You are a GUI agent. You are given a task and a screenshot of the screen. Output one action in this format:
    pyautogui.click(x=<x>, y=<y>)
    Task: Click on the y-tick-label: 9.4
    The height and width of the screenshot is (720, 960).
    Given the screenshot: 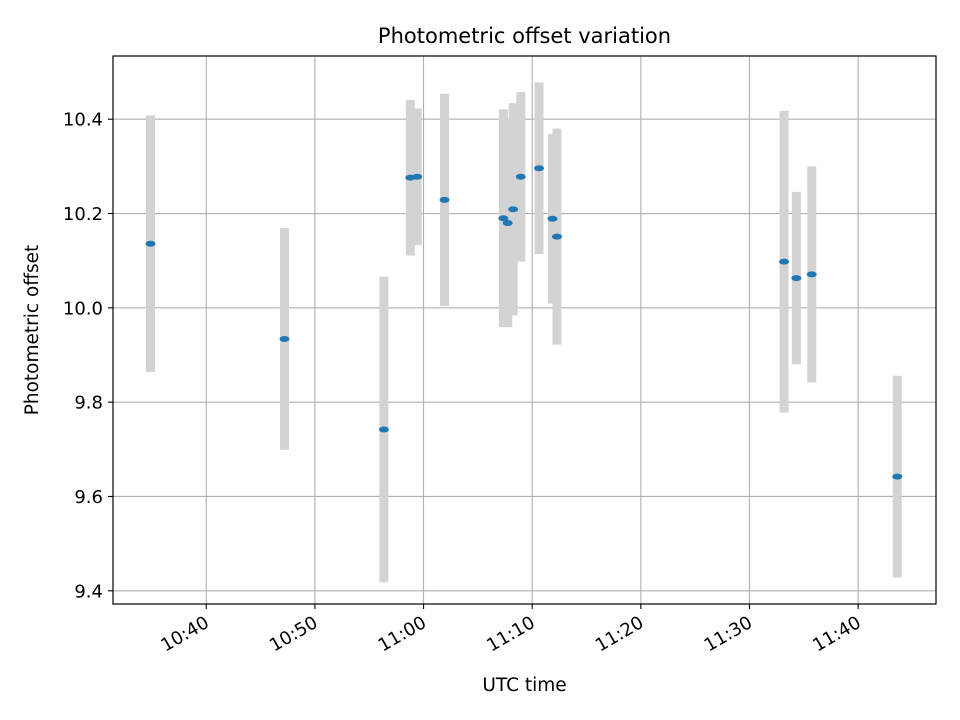 What is the action you would take?
    pyautogui.click(x=88, y=591)
    